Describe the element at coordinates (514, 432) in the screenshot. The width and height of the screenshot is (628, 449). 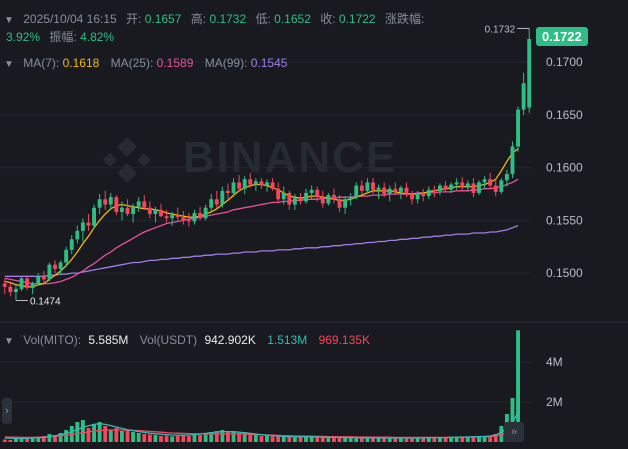
I see `scroll-to-latest-button: »` at that location.